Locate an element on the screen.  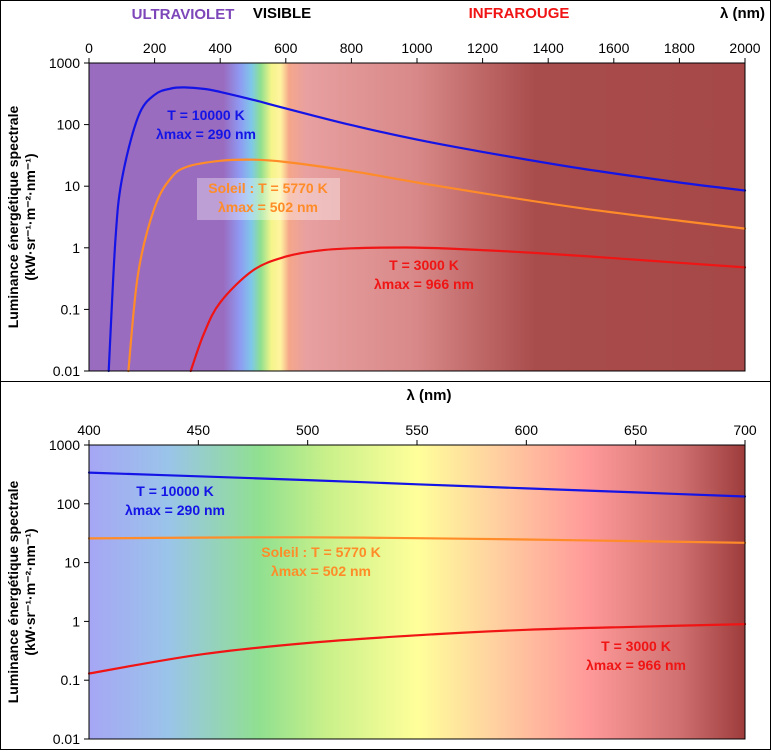
annotation-top-3000k-line1: T = 3000 K is located at coordinates (424, 265).